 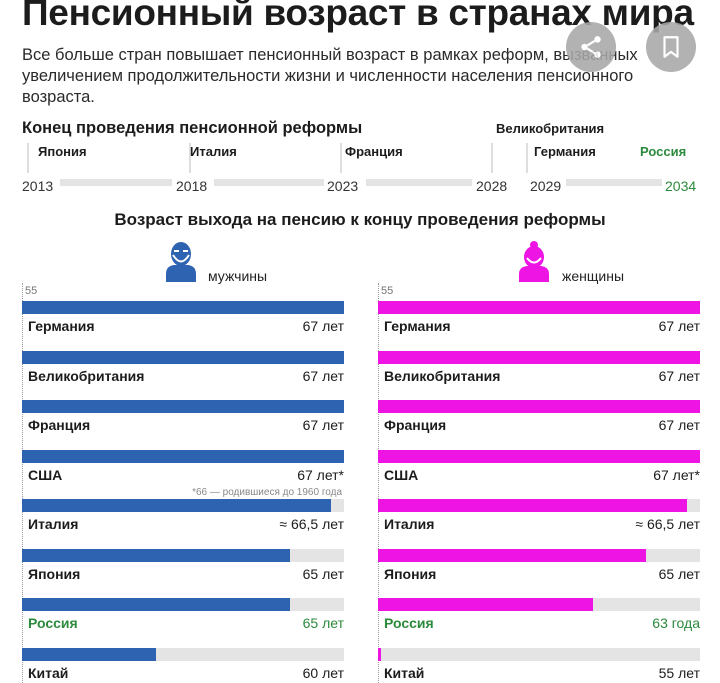 What do you see at coordinates (663, 151) in the screenshot?
I see `timeline-event-label: Россия` at bounding box center [663, 151].